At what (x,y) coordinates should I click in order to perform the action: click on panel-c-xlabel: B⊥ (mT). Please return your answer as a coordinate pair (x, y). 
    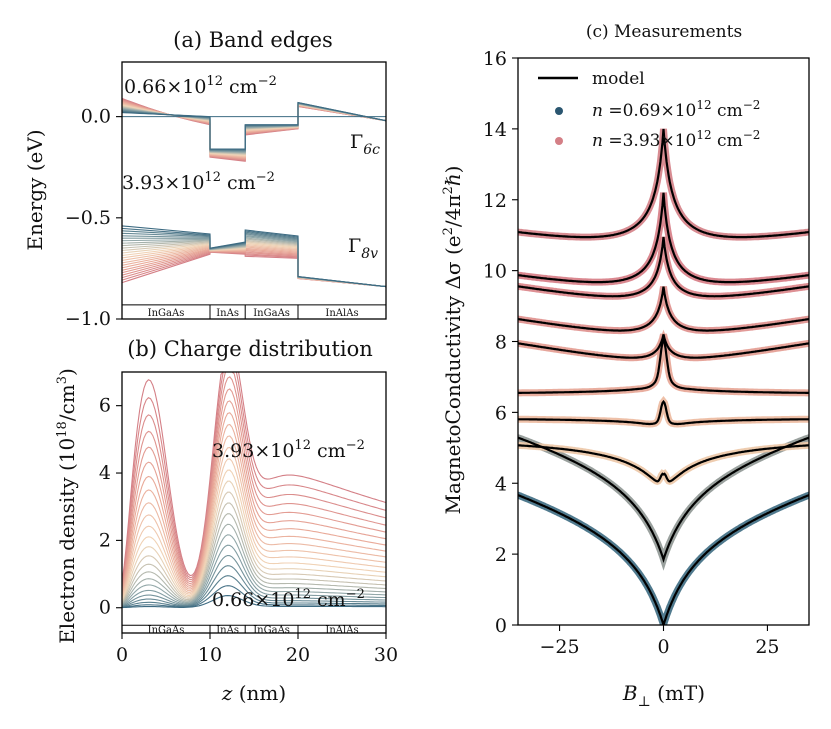
    Looking at the image, I should click on (663, 695).